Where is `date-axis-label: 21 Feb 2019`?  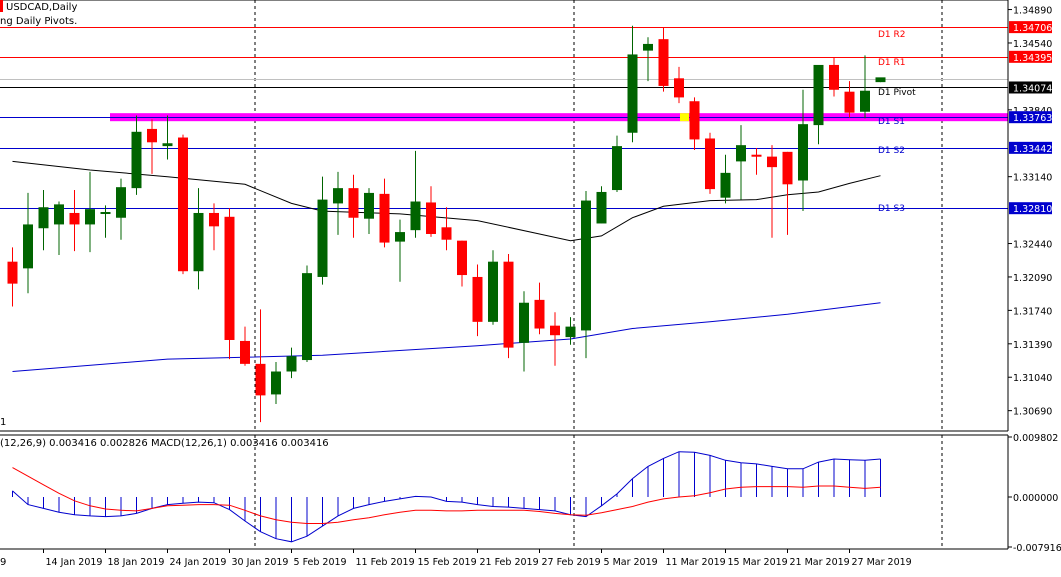 date-axis-label: 21 Feb 2019 is located at coordinates (509, 562).